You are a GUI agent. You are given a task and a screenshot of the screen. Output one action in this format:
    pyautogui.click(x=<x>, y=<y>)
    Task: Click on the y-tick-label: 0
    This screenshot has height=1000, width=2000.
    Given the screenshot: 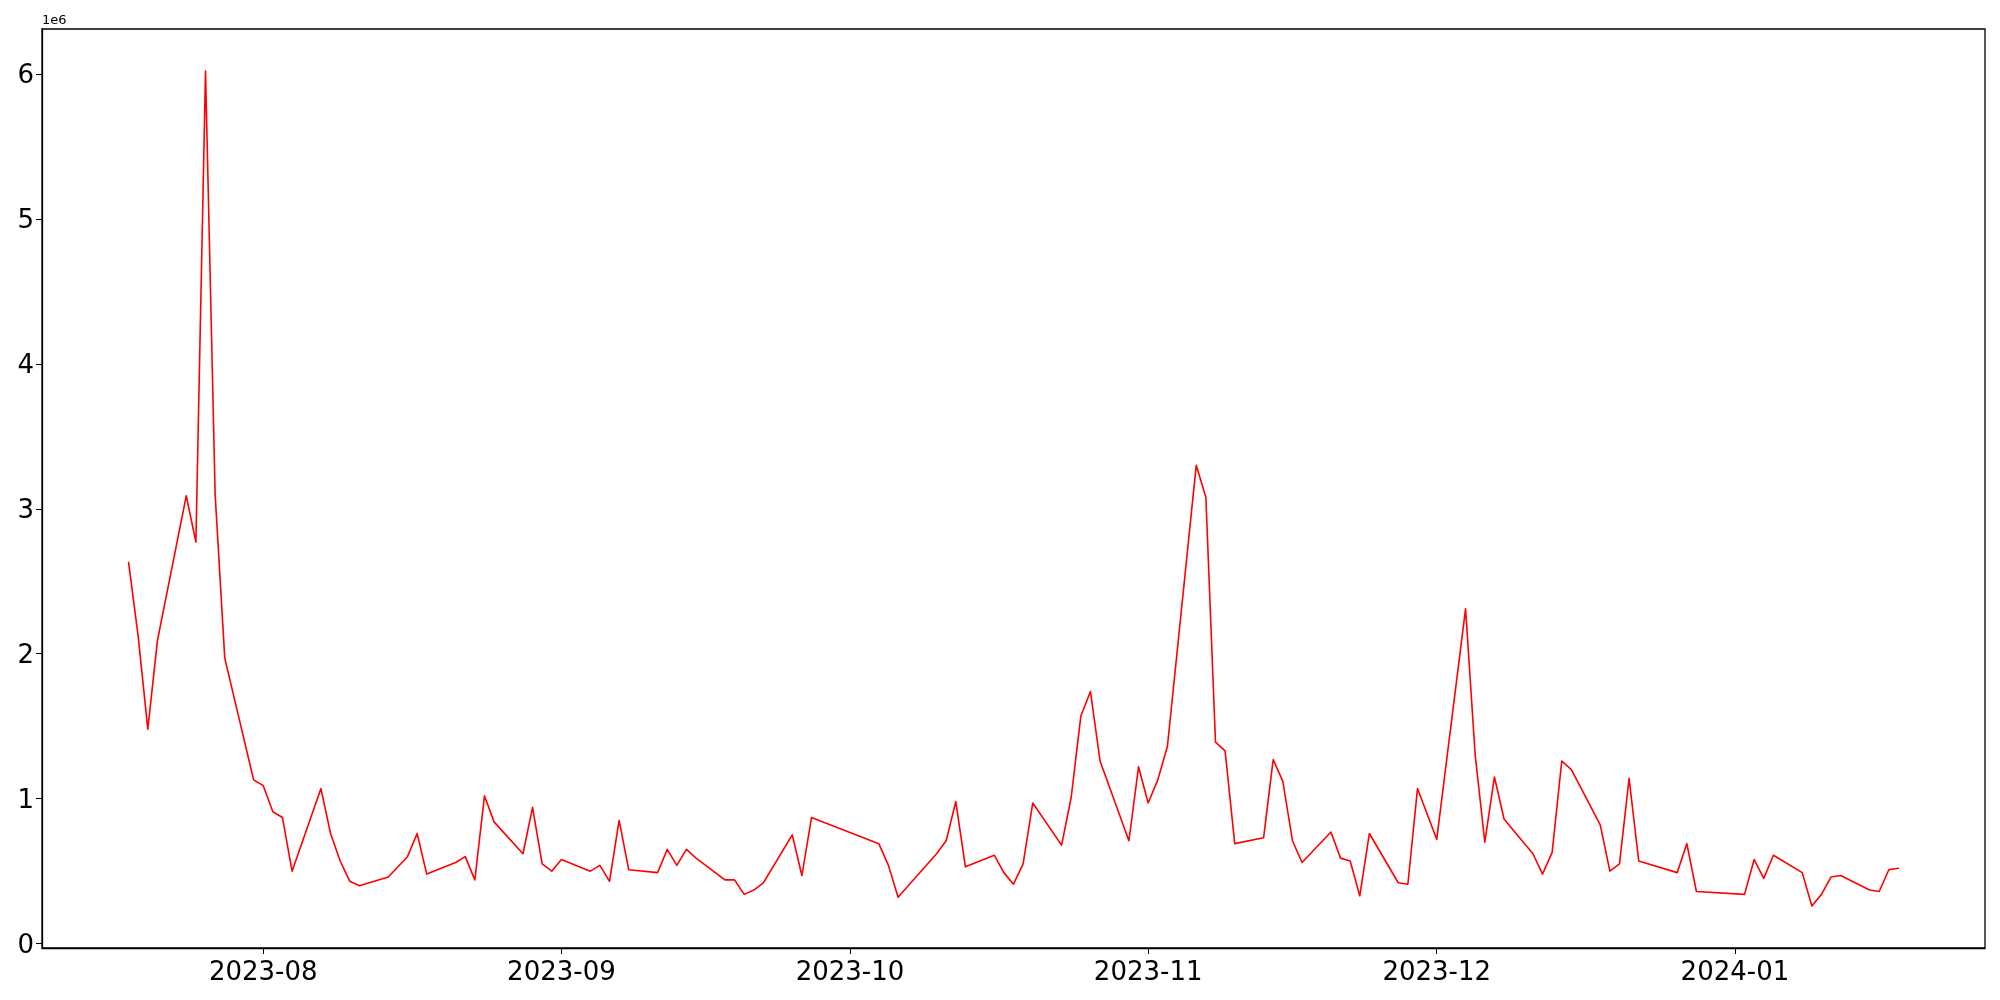 What is the action you would take?
    pyautogui.click(x=25, y=943)
    